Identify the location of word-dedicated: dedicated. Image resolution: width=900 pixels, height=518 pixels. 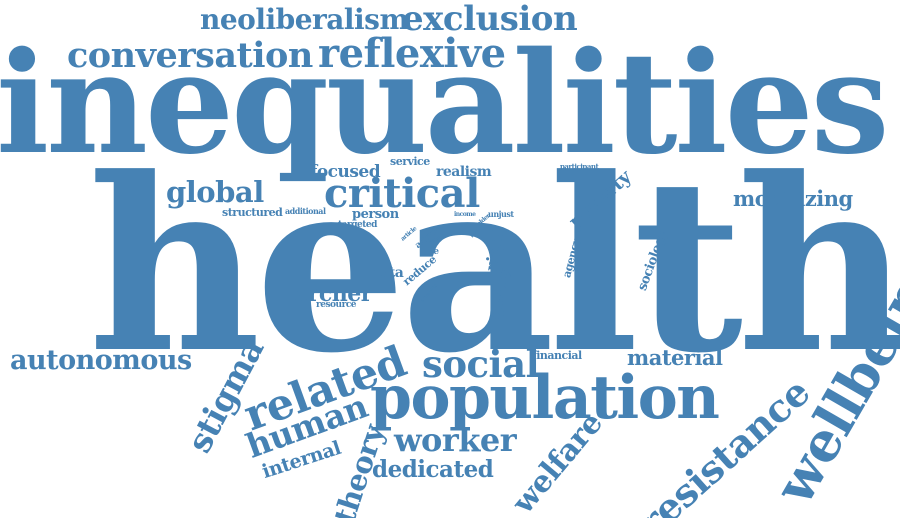
(433, 469).